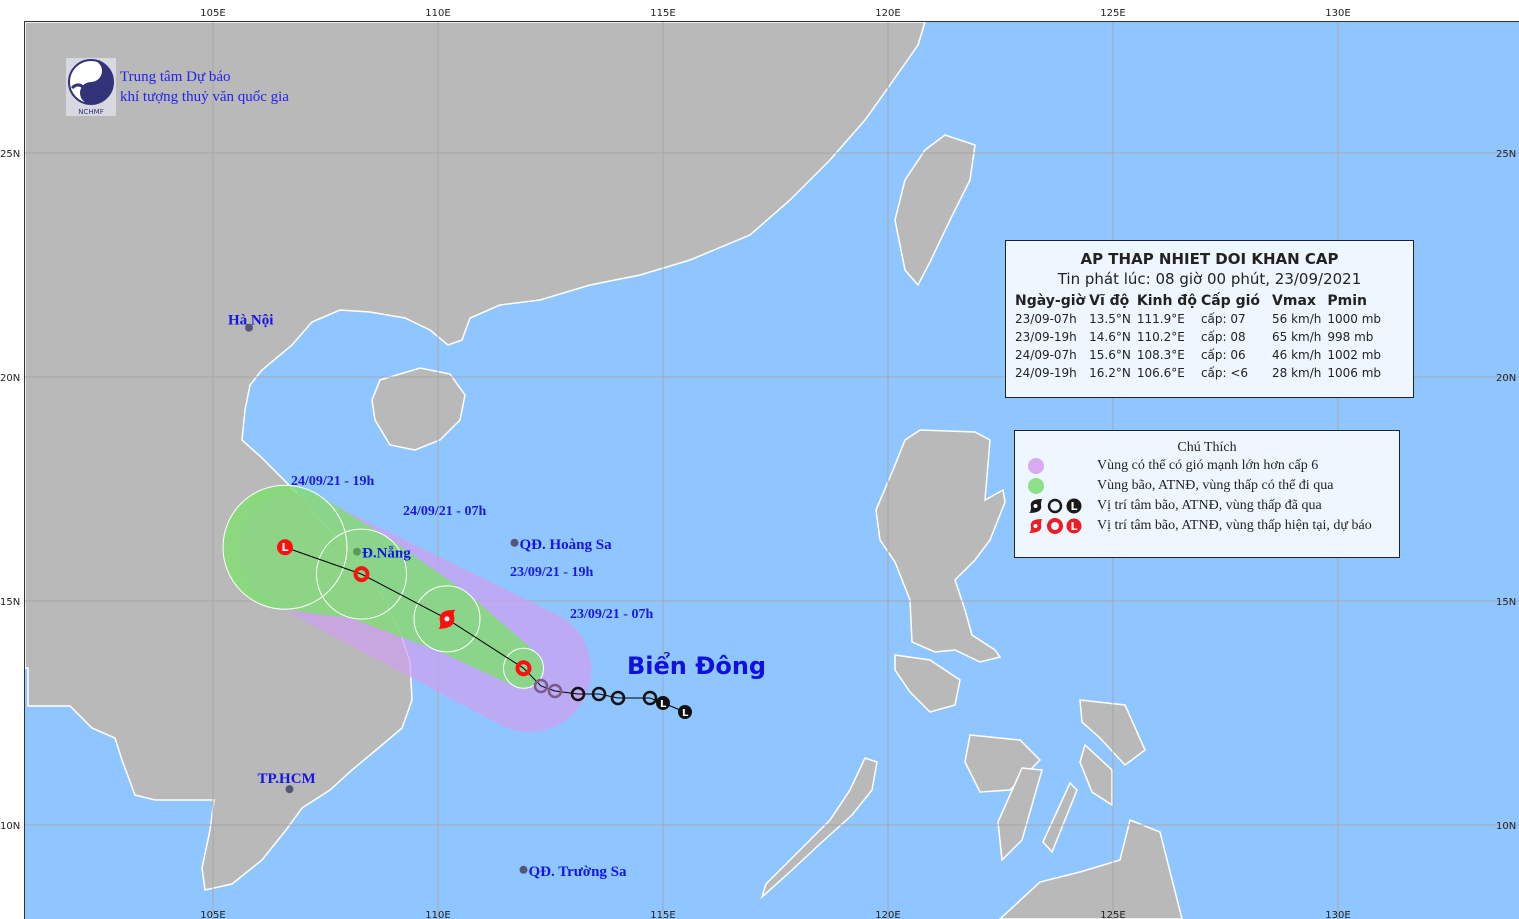 This screenshot has height=919, width=1519. Describe the element at coordinates (1215, 485) in the screenshot. I see `legend-label: Vùng bão, ATNĐ, vùng thấp có thể đi qua` at that location.